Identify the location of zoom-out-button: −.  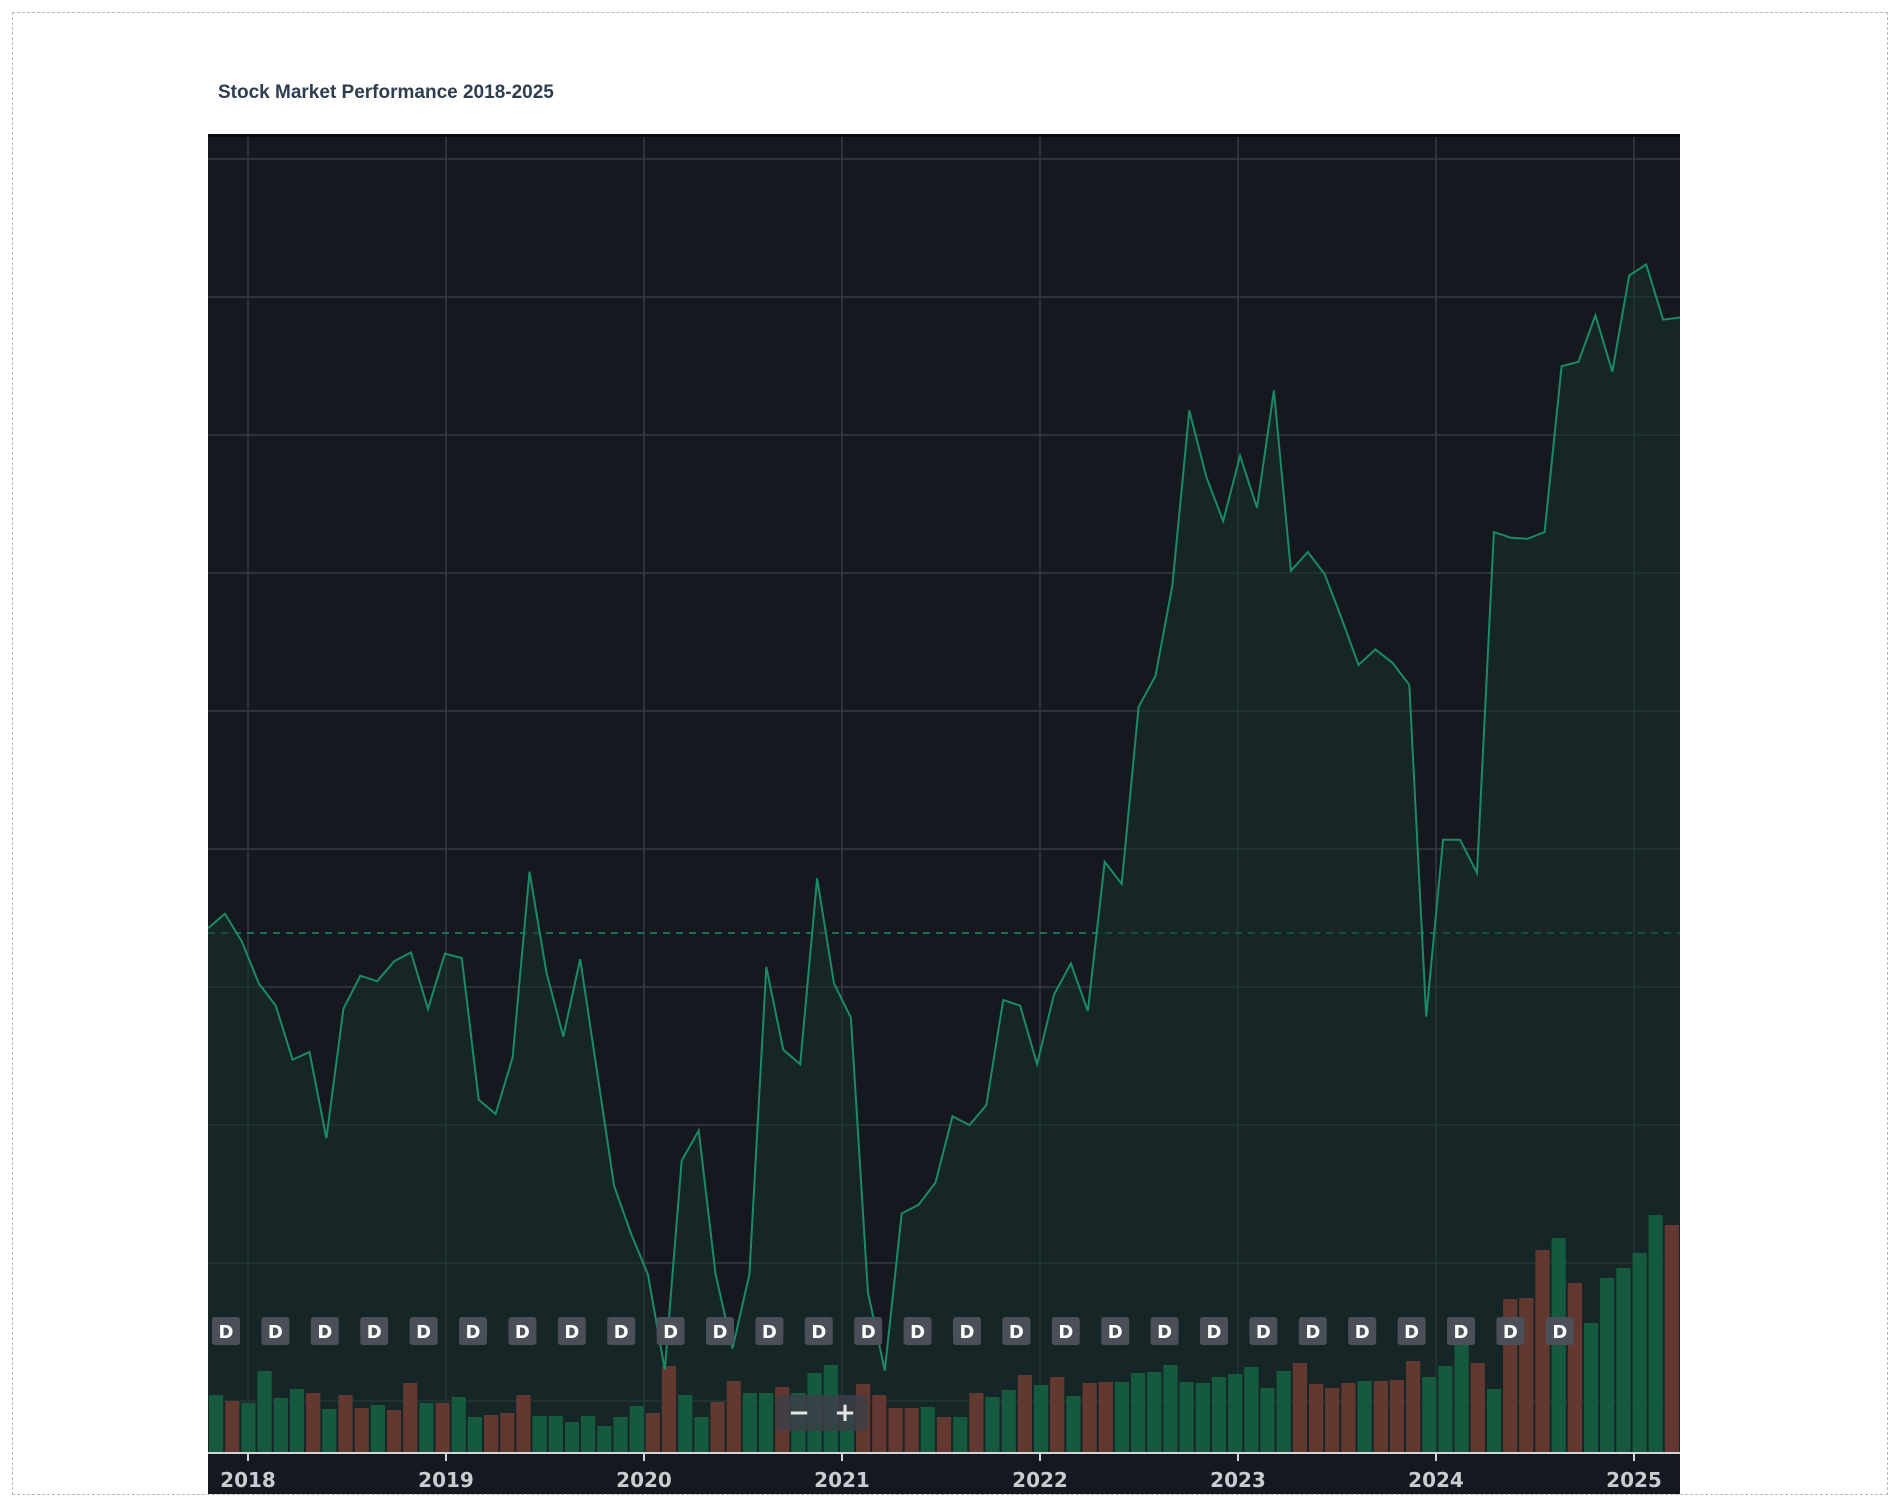
(799, 1413).